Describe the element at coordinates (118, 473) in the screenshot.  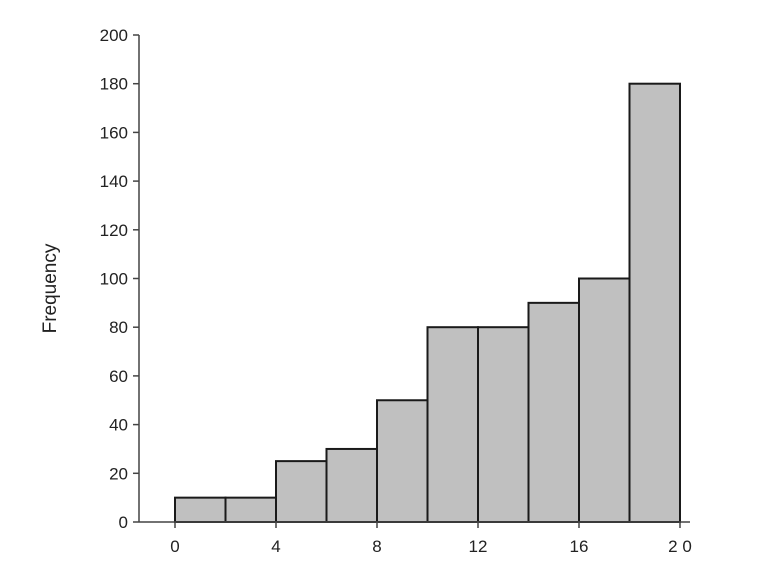
I see `y-tick-label: 20` at that location.